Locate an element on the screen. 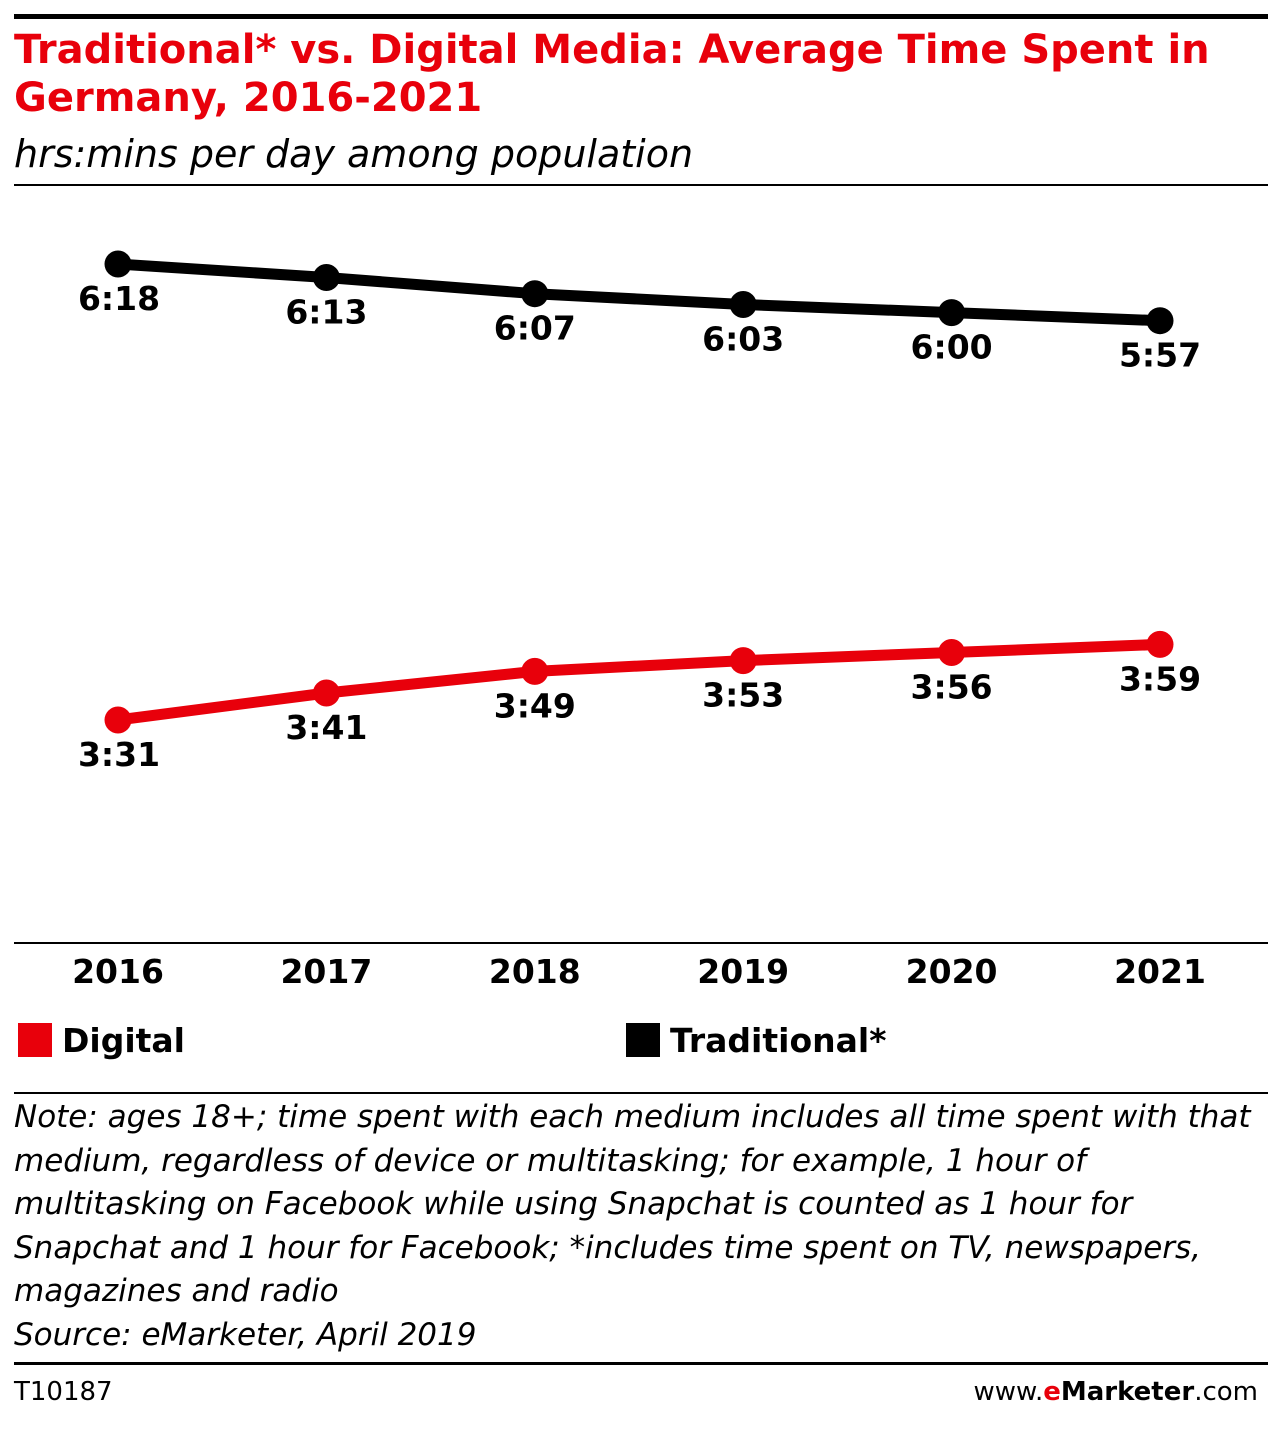 The image size is (1280, 1429). source-text: Source: eMarketer, April 2019 is located at coordinates (245, 1334).